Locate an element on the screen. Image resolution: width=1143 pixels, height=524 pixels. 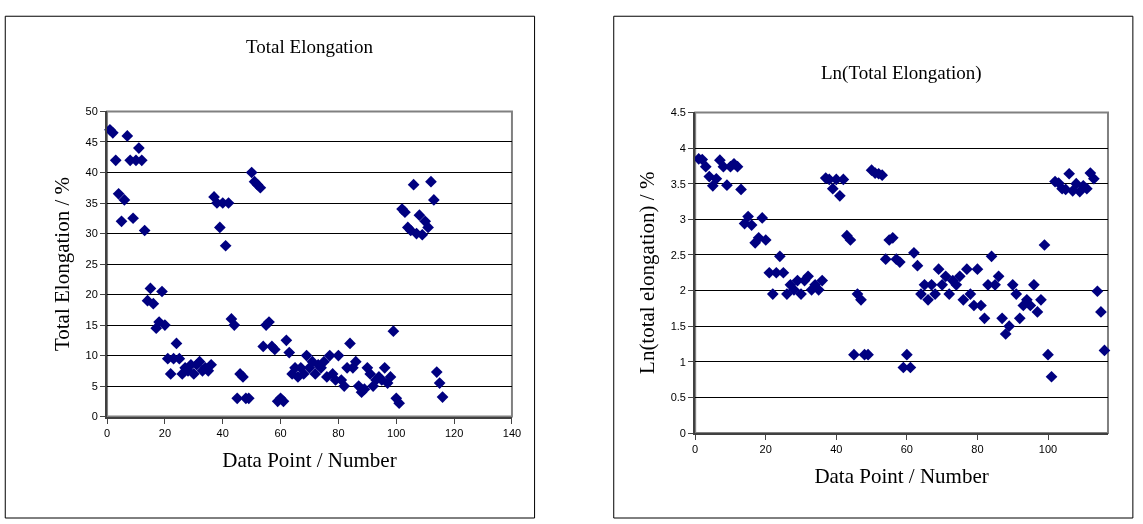
x-tick-label: 120 is located at coordinates (454, 432).